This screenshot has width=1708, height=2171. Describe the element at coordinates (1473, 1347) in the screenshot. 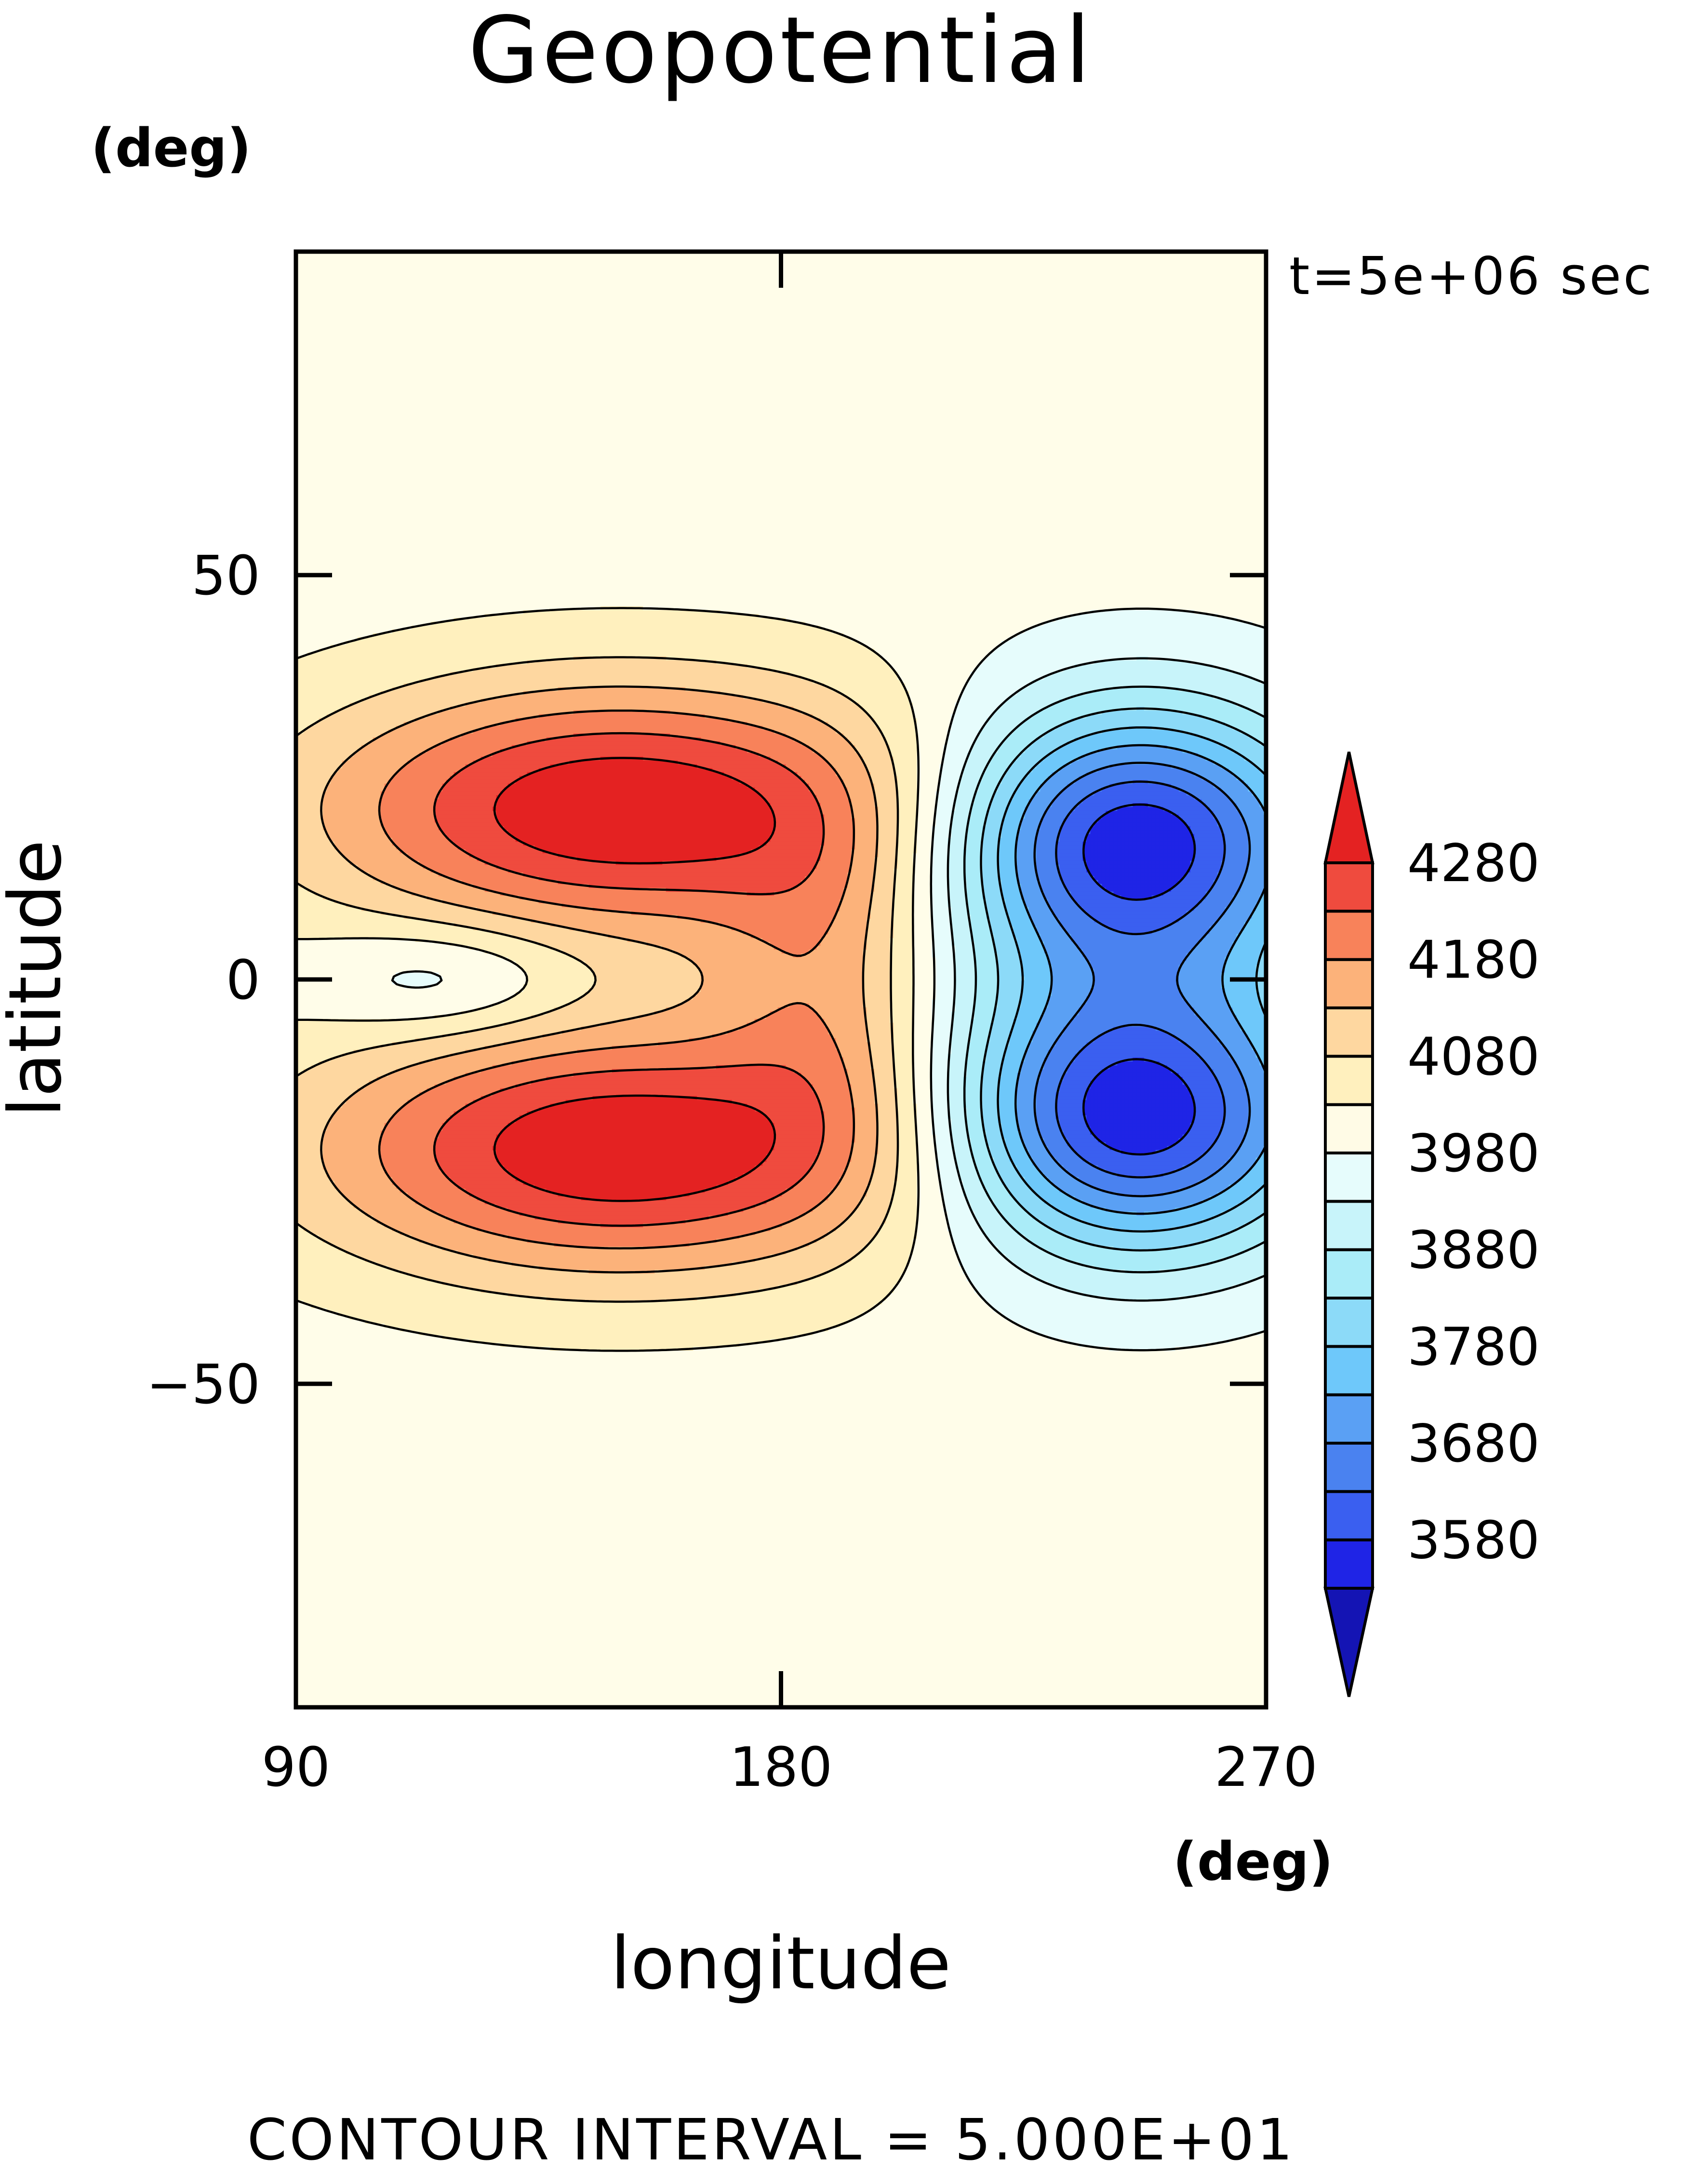

I see `colorbar-tick-label: 3780` at that location.